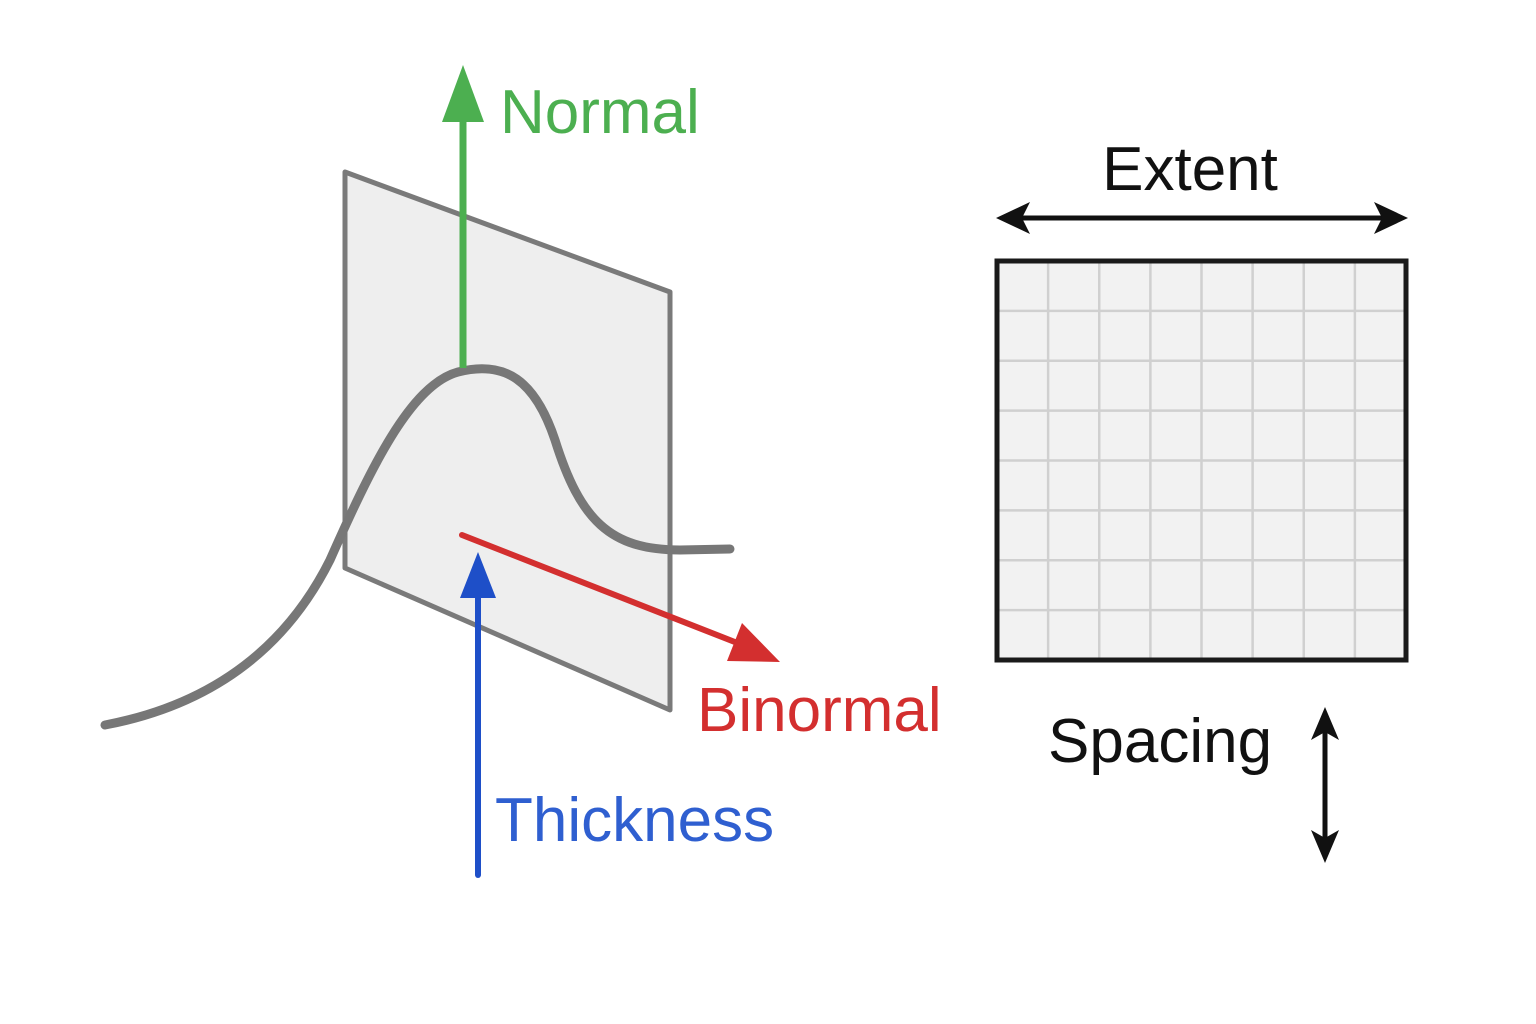 This screenshot has height=1024, width=1536. Describe the element at coordinates (819, 710) in the screenshot. I see `binormal-label: Binormal` at that location.